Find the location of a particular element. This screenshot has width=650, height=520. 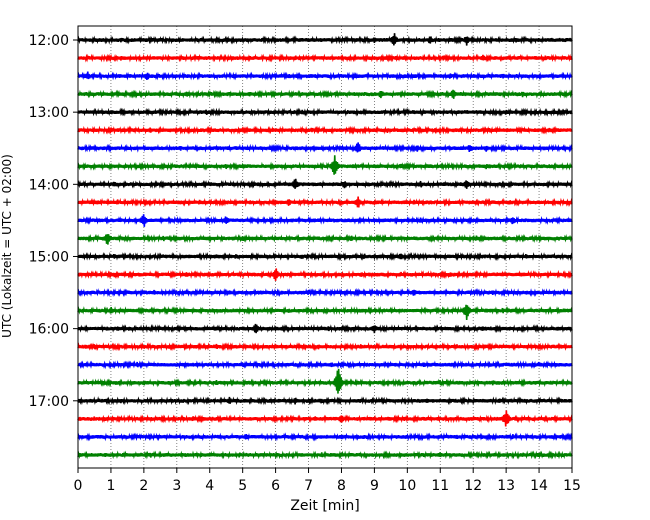

x-tick-label-15: 15 is located at coordinates (572, 486).